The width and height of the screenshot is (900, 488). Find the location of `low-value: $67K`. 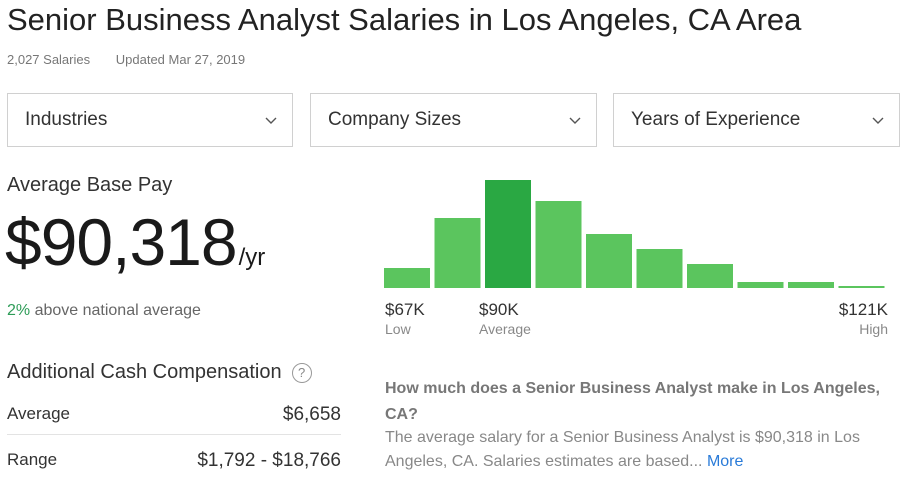

low-value: $67K is located at coordinates (405, 309).